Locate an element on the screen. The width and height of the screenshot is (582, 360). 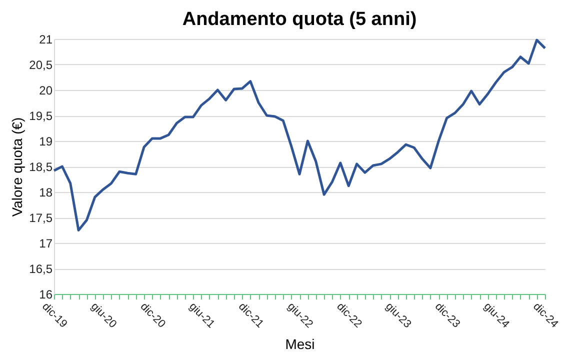
y-axis-title: Valore quota (€) is located at coordinates (17, 167).